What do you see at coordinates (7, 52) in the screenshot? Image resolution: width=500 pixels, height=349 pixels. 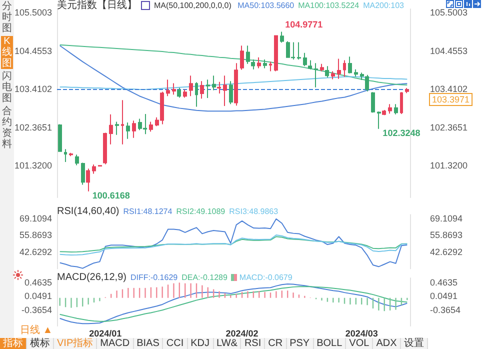 I see `text: K线图` at bounding box center [7, 52].